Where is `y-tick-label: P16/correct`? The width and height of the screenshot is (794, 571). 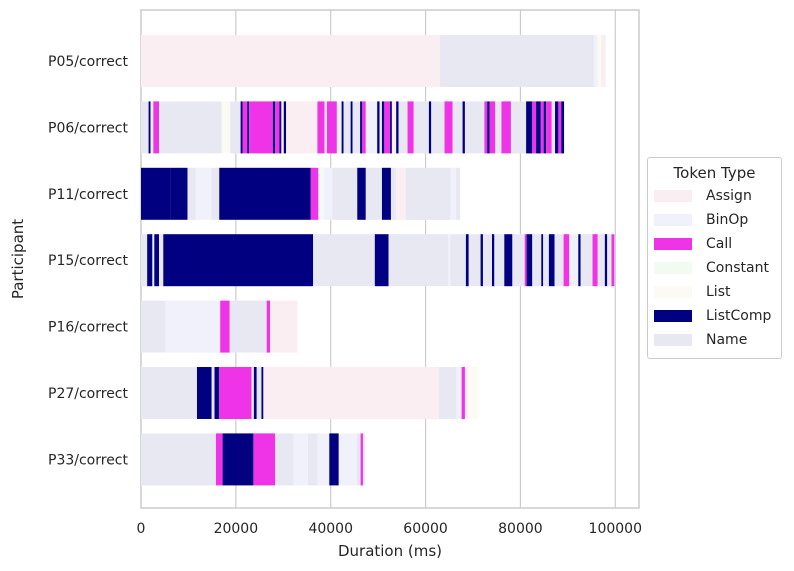
y-tick-label: P16/correct is located at coordinates (88, 328).